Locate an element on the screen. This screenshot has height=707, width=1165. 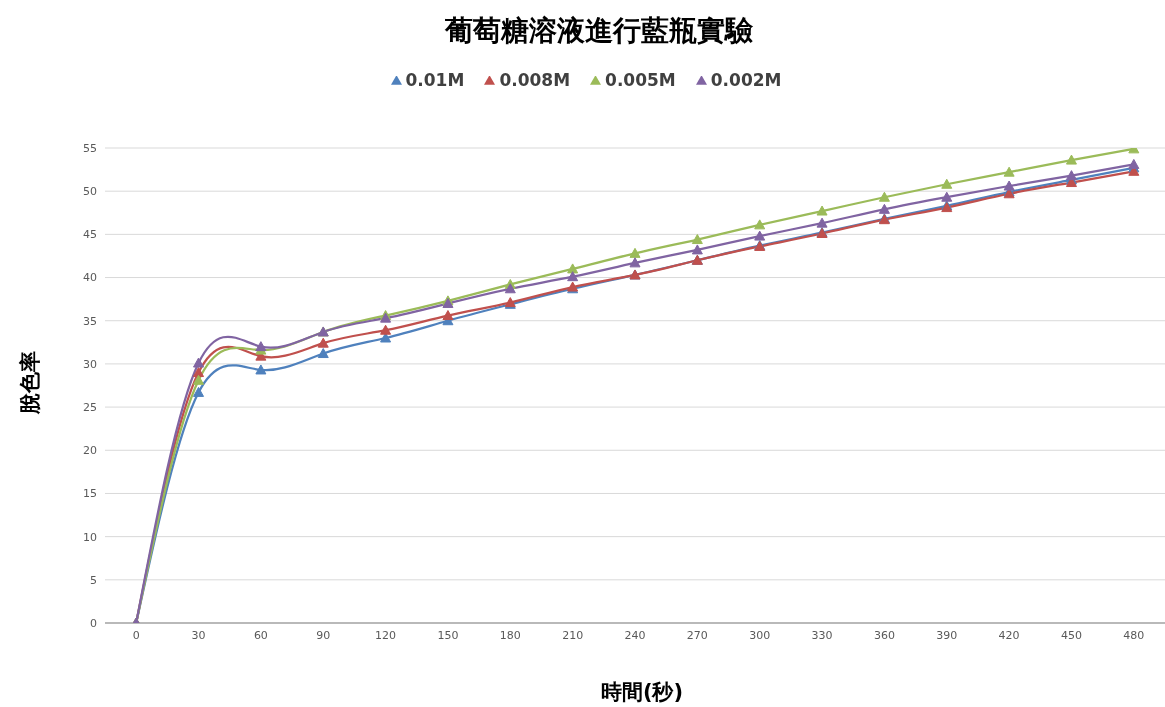
x-tick-label: 90 is located at coordinates (323, 635).